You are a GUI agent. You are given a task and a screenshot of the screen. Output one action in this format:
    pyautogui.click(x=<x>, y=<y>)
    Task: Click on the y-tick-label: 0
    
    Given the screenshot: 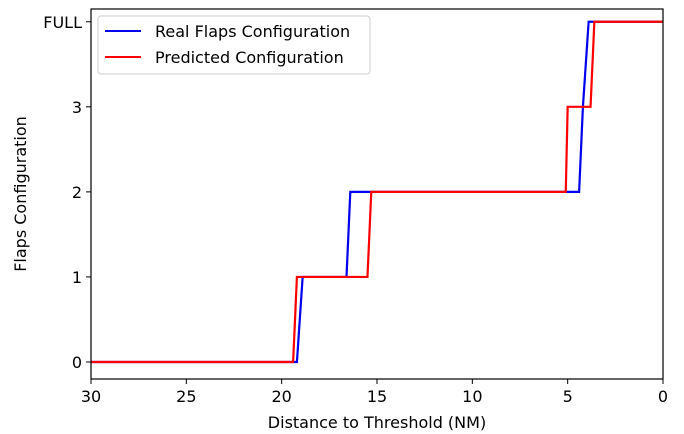 What is the action you would take?
    pyautogui.click(x=77, y=362)
    